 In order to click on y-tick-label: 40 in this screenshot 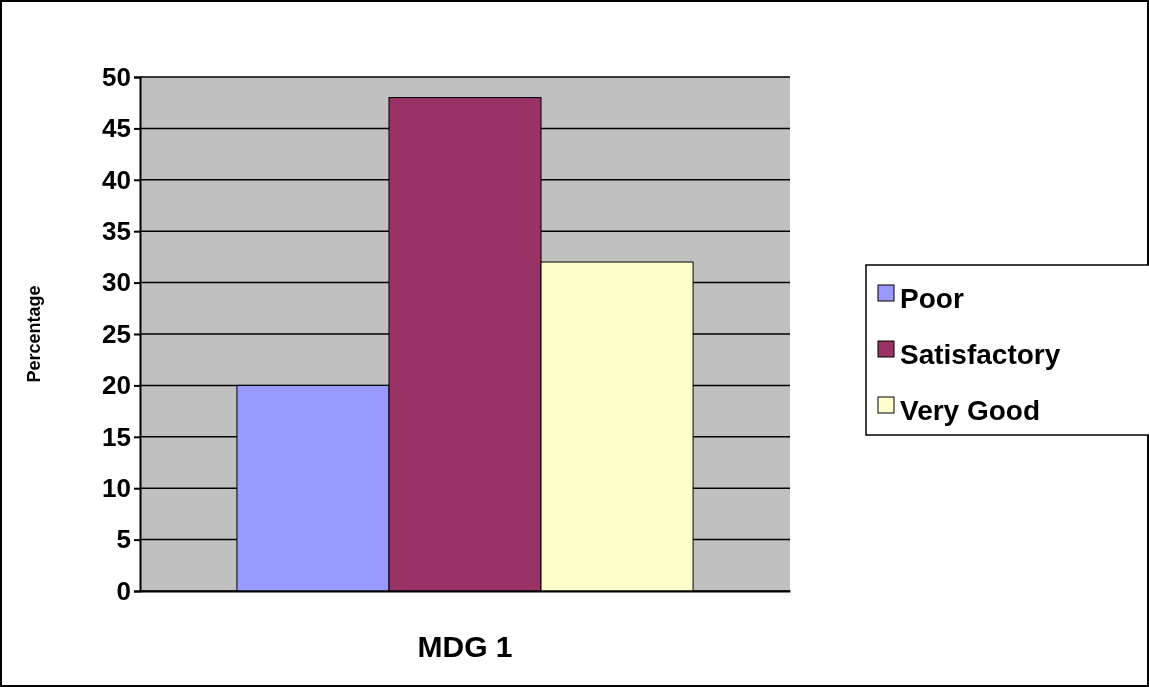, I will do `click(116, 179)`.